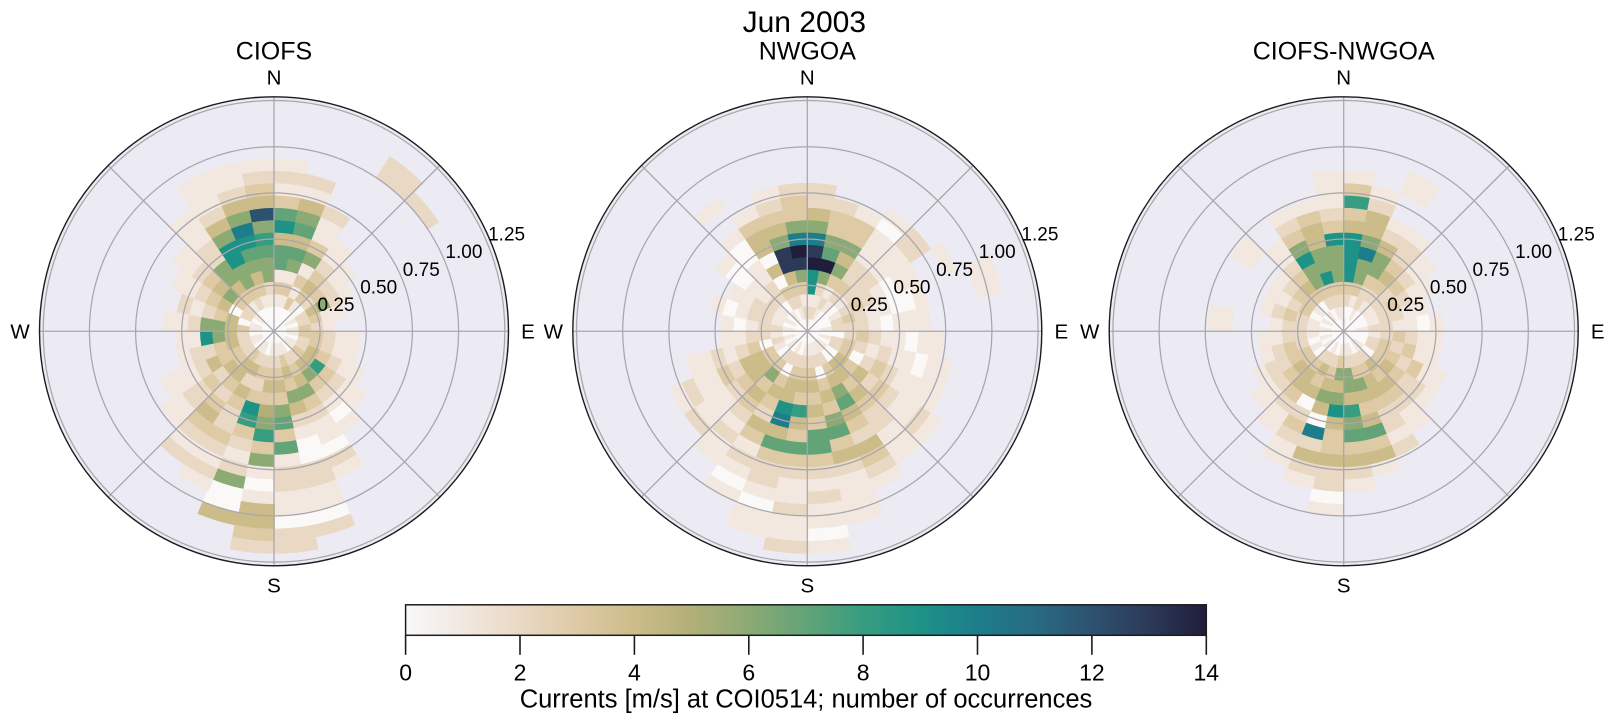 This screenshot has width=1611, height=724. What do you see at coordinates (804, 22) in the screenshot?
I see `svg-text: Jun 2003` at bounding box center [804, 22].